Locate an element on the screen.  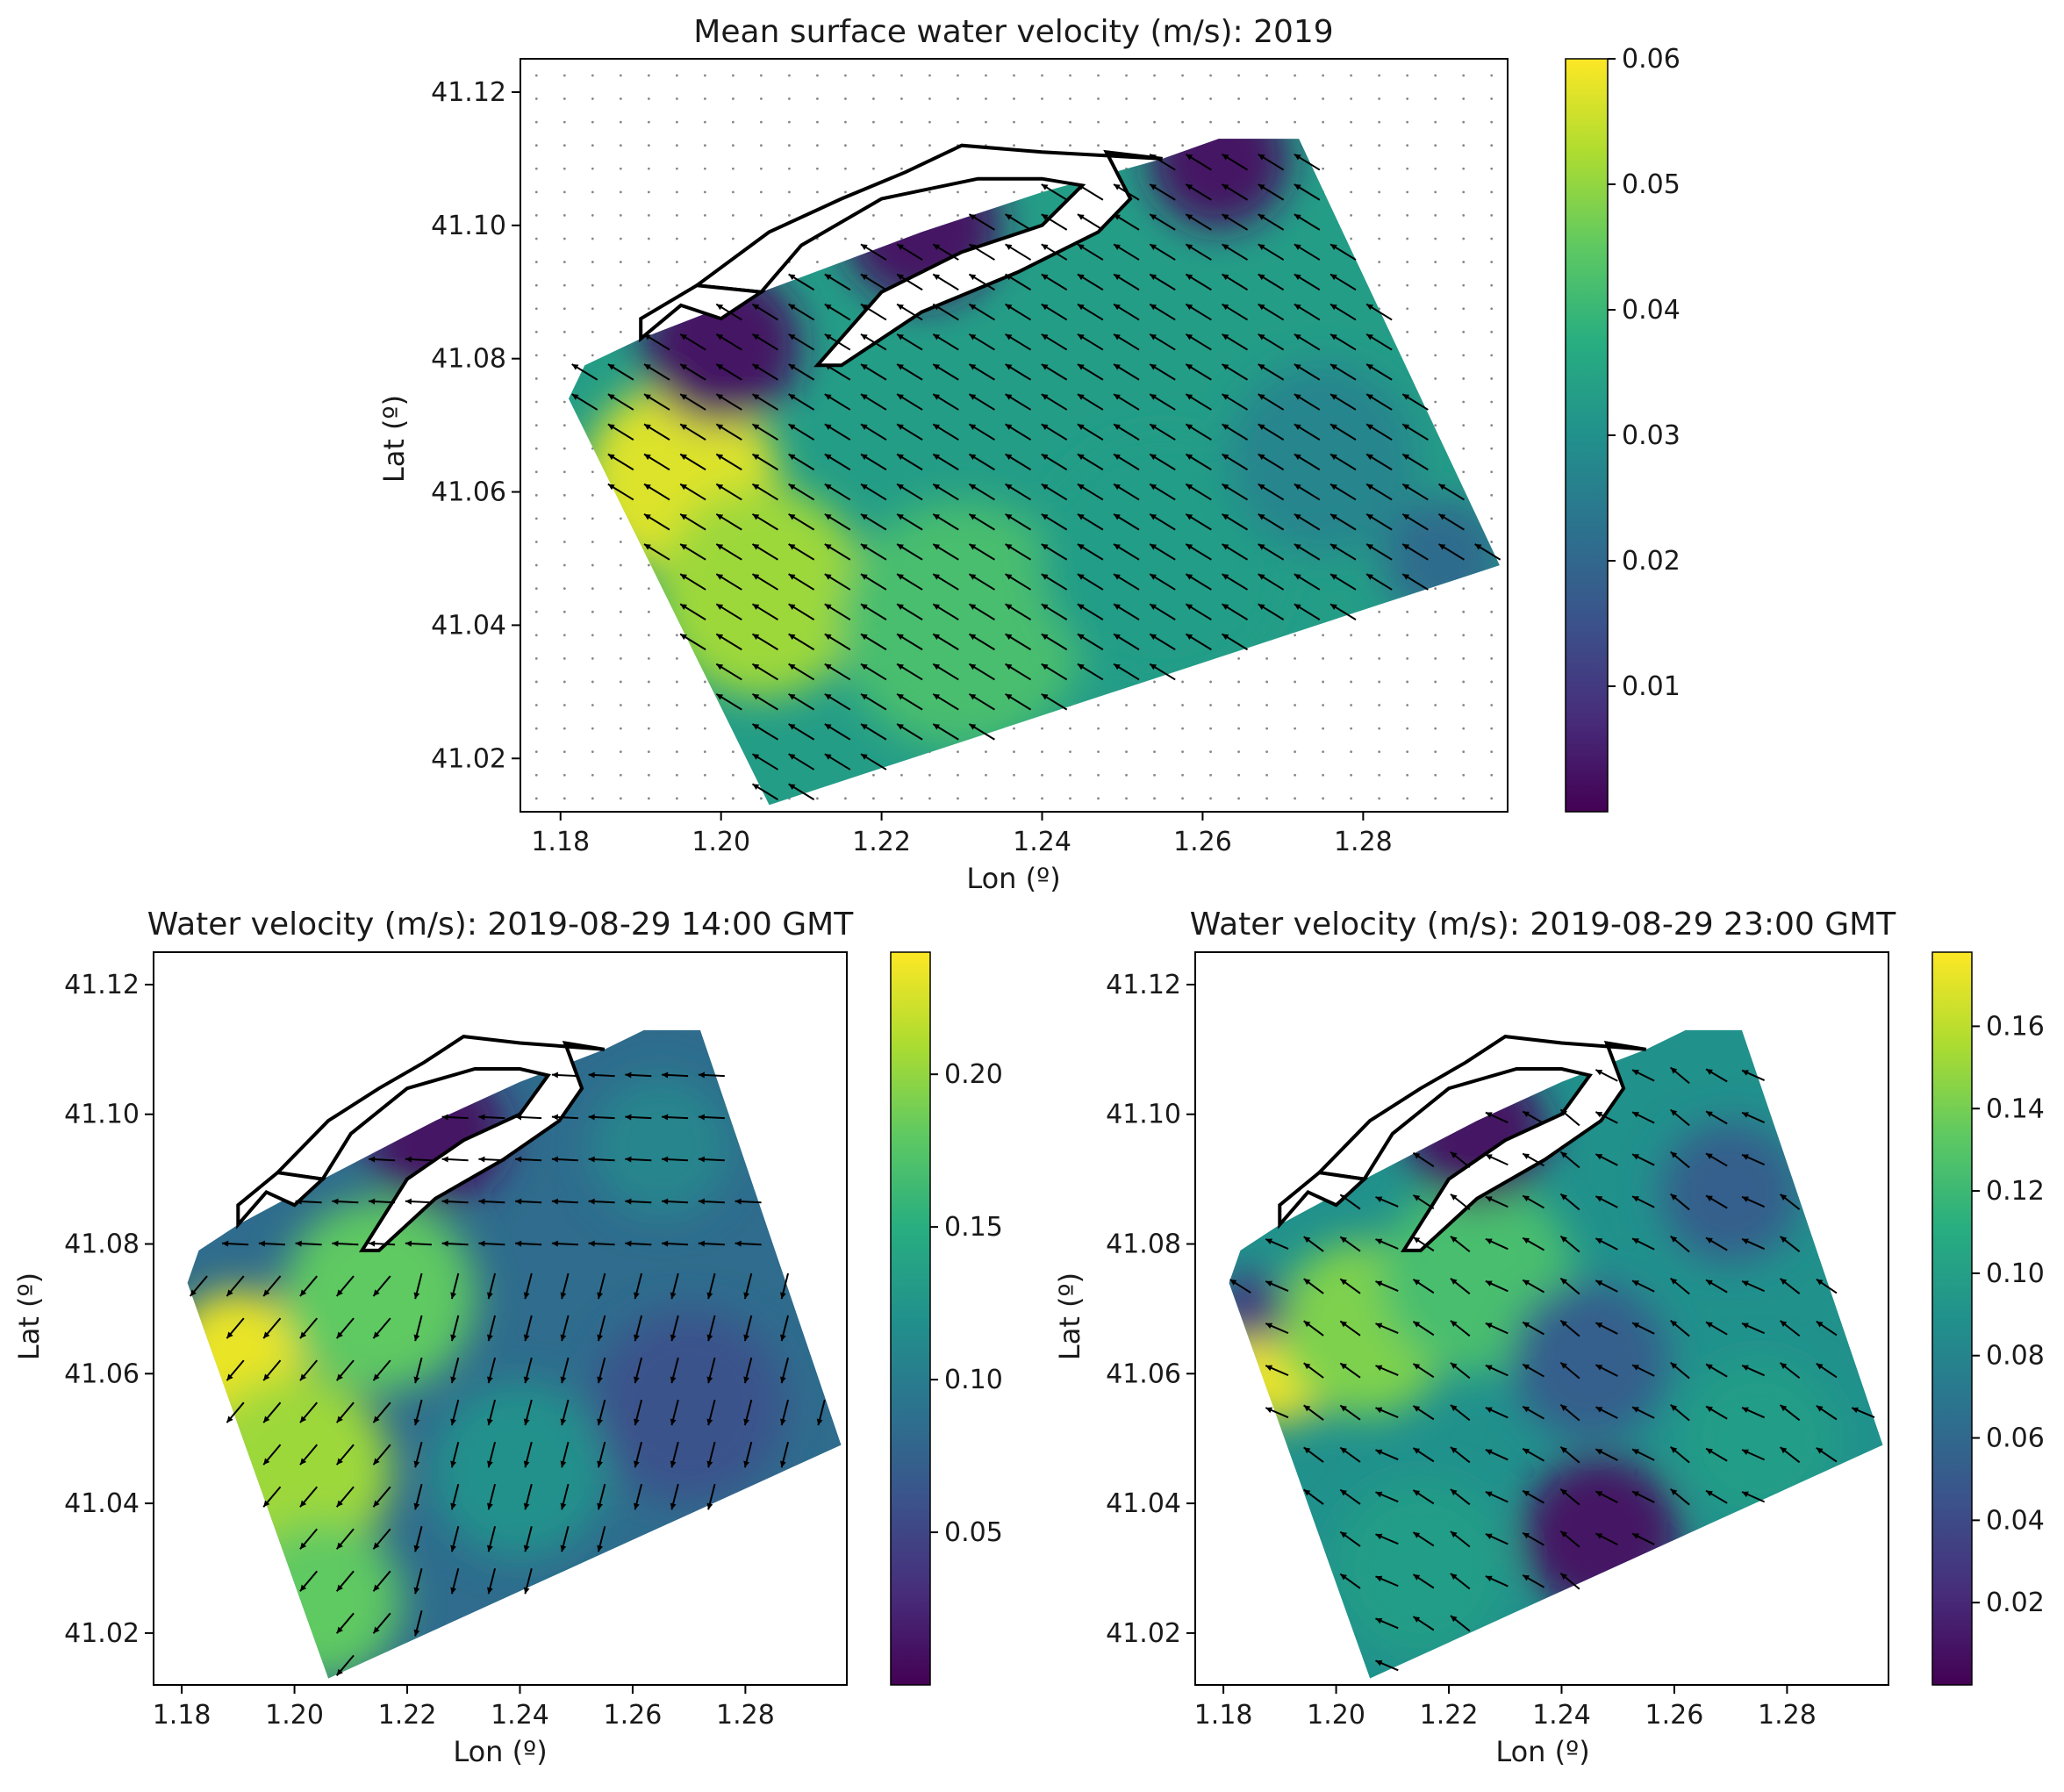
colorbar-tick-label: 0.06 is located at coordinates (2015, 1438).